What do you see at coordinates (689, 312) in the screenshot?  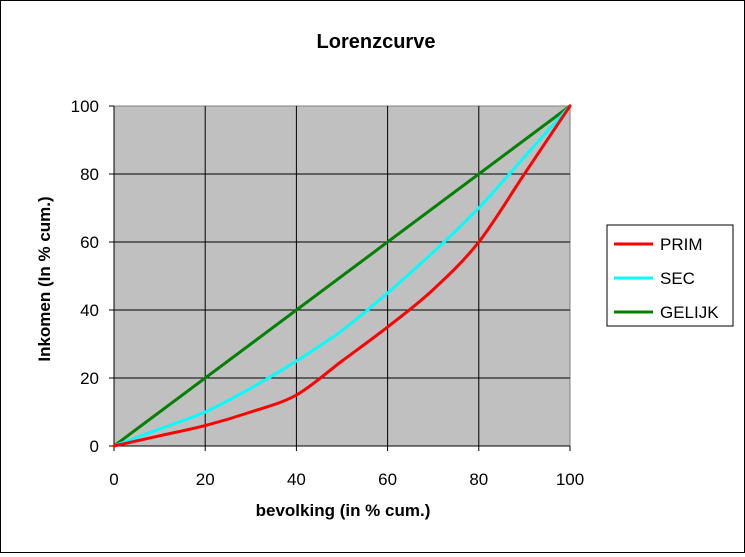 I see `legend-label-gelijk: GELIJK` at bounding box center [689, 312].